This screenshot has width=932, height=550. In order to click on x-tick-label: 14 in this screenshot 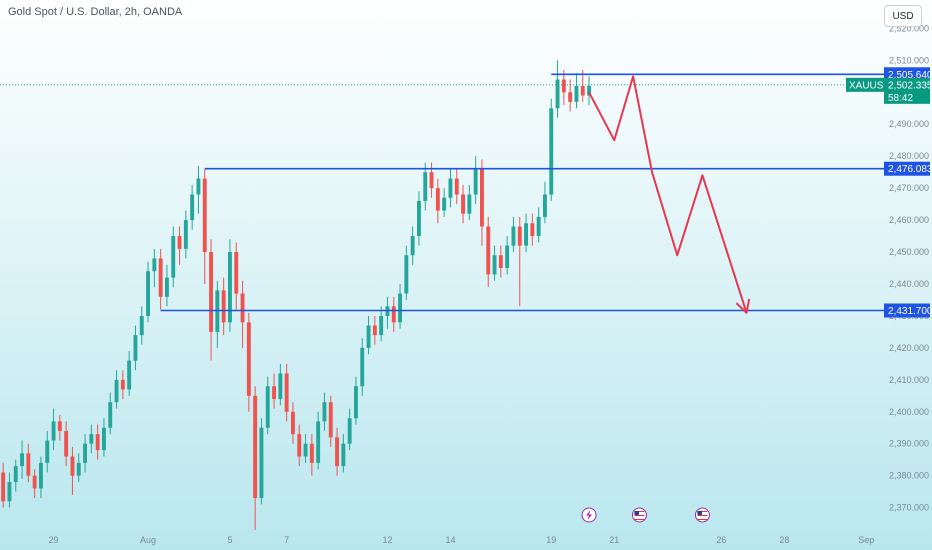, I will do `click(450, 540)`.